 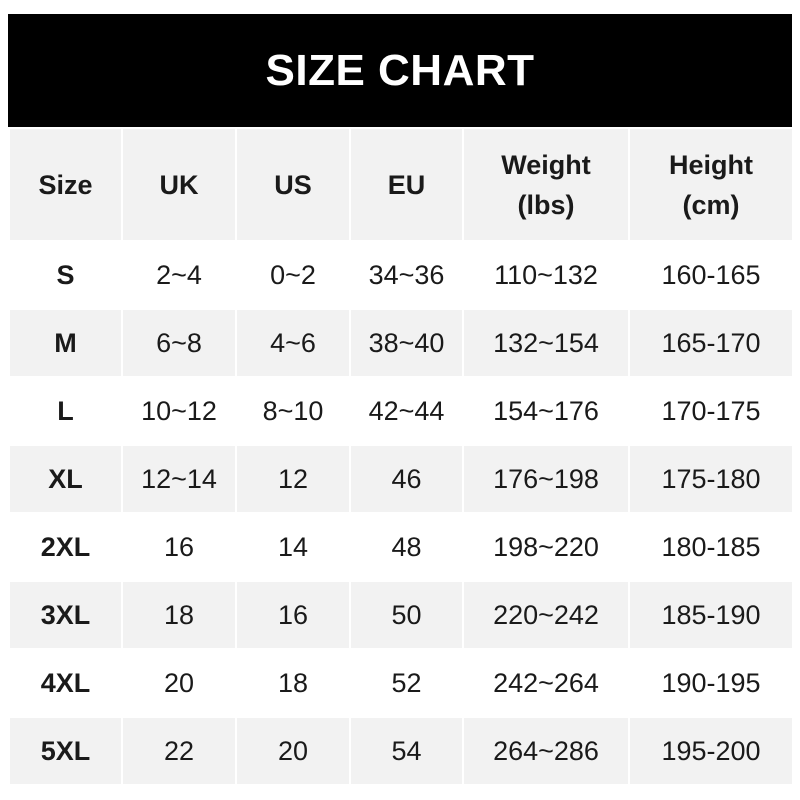 I want to click on table-cell: 242~264, so click(x=546, y=683).